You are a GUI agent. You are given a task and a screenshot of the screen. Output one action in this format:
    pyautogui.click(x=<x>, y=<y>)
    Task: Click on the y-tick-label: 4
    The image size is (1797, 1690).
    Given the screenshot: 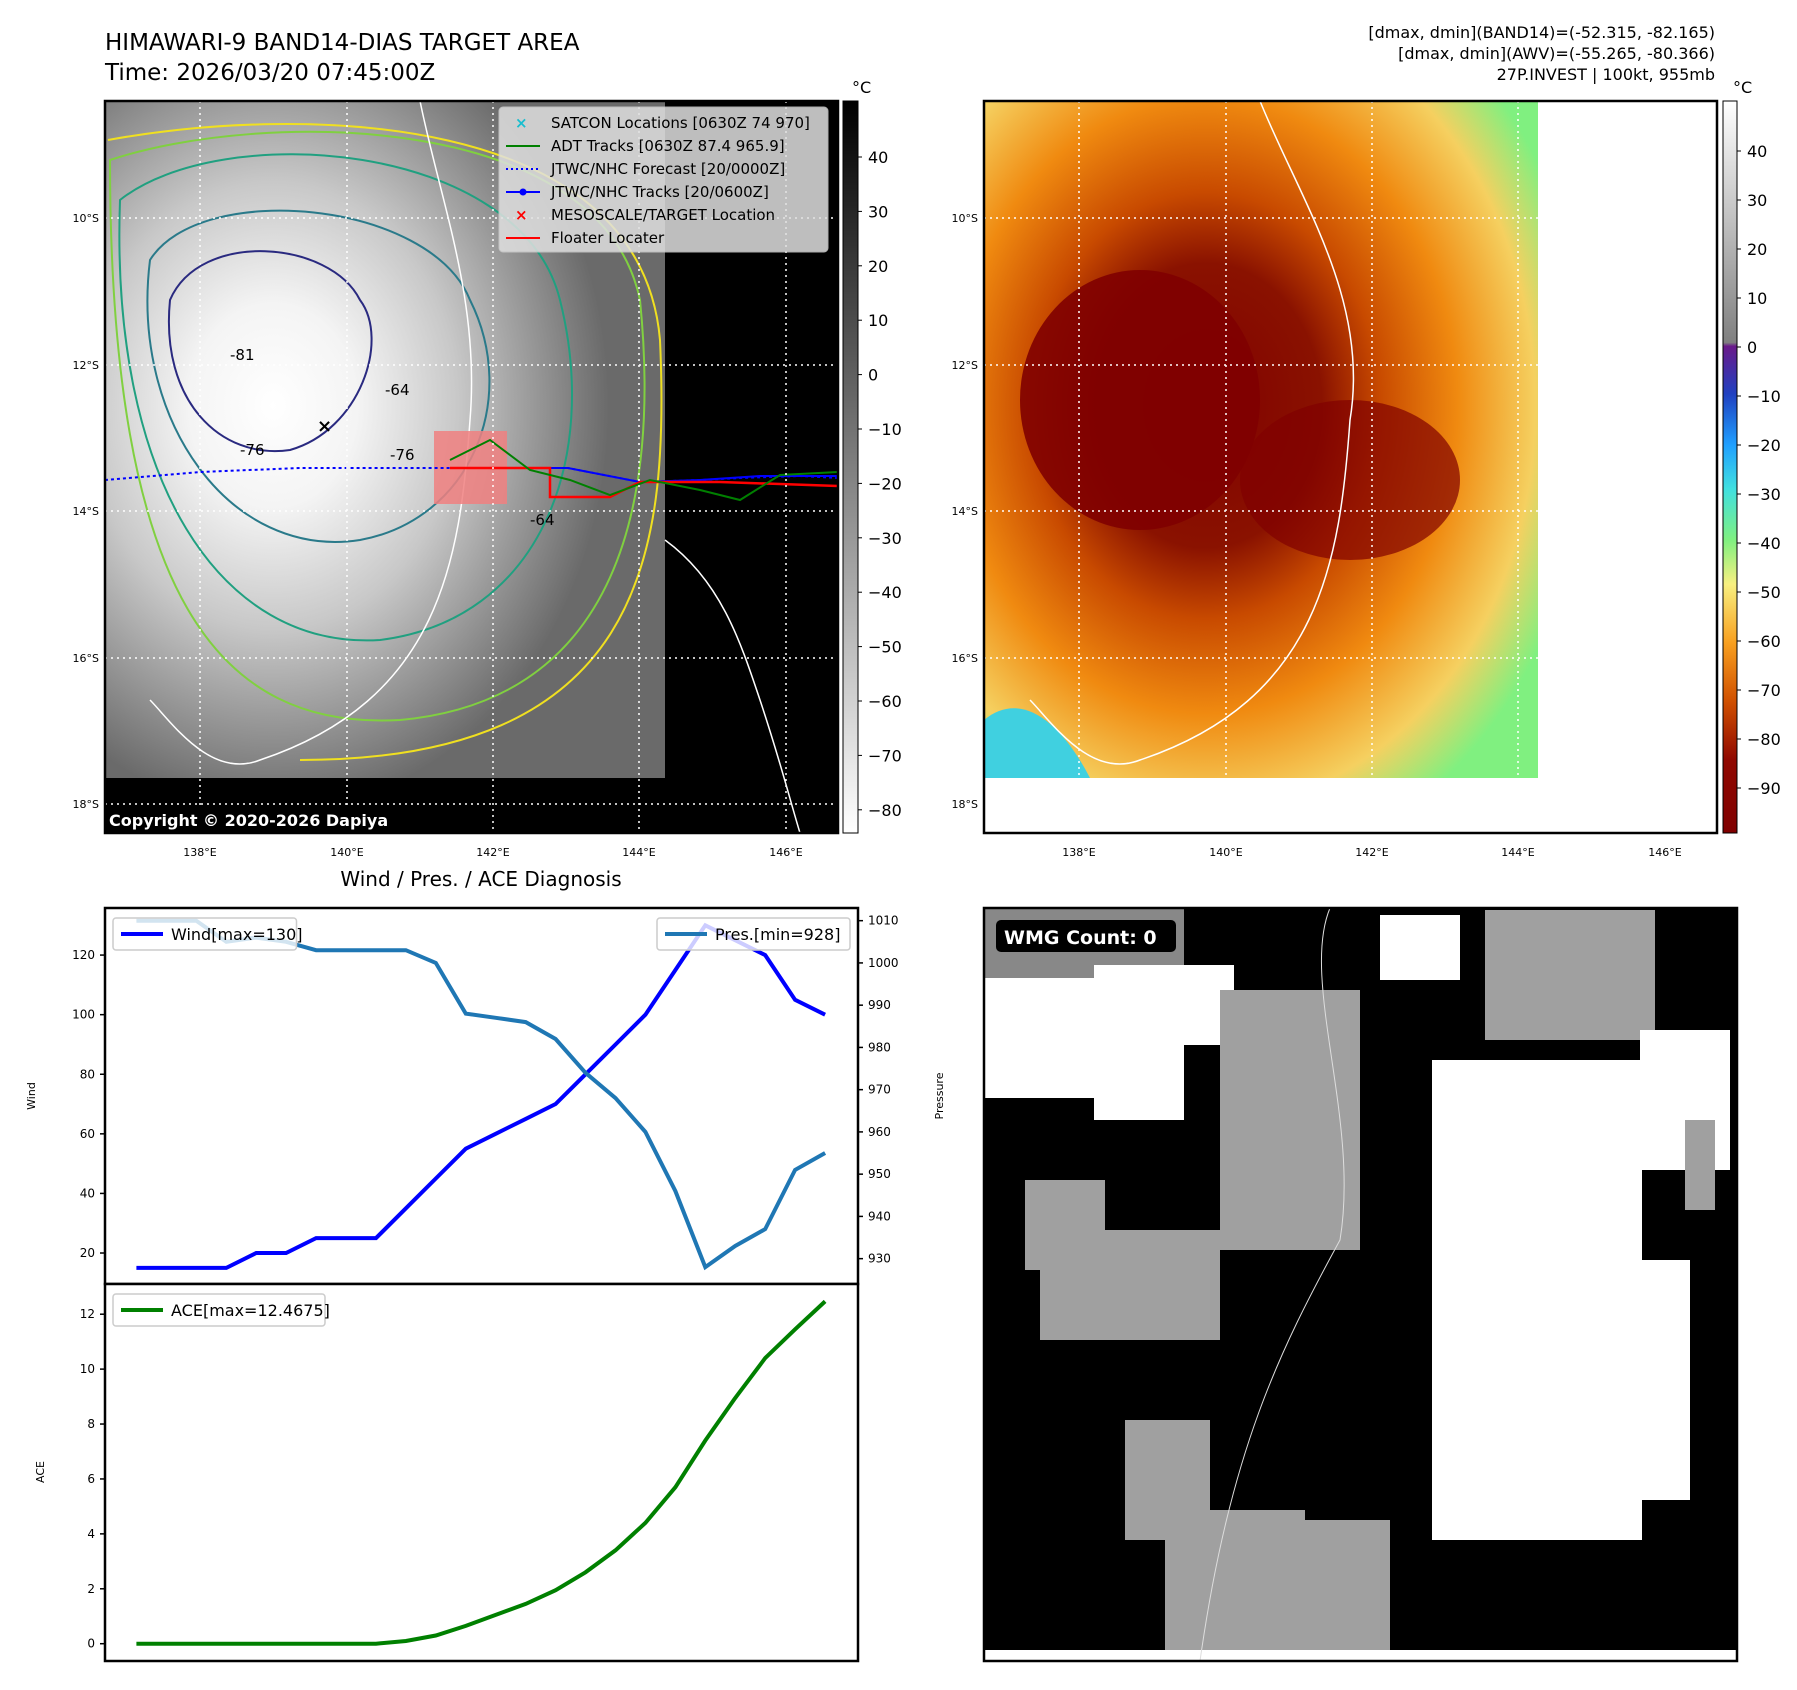 What is the action you would take?
    pyautogui.click(x=91, y=1534)
    